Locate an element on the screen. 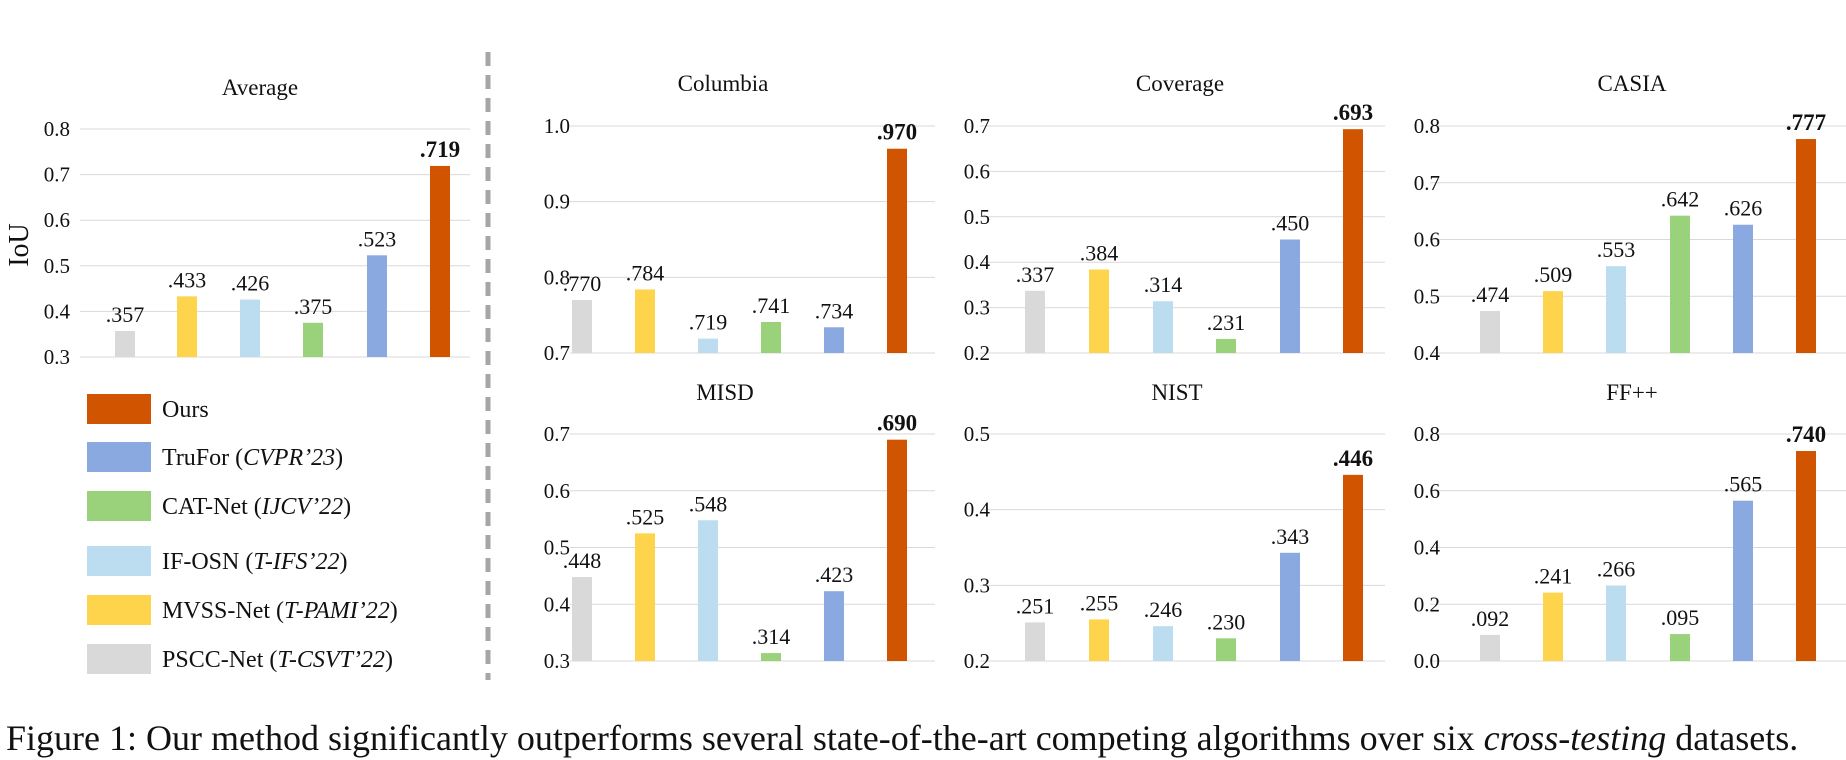 The height and width of the screenshot is (760, 1846). data-label: .446 is located at coordinates (1353, 458).